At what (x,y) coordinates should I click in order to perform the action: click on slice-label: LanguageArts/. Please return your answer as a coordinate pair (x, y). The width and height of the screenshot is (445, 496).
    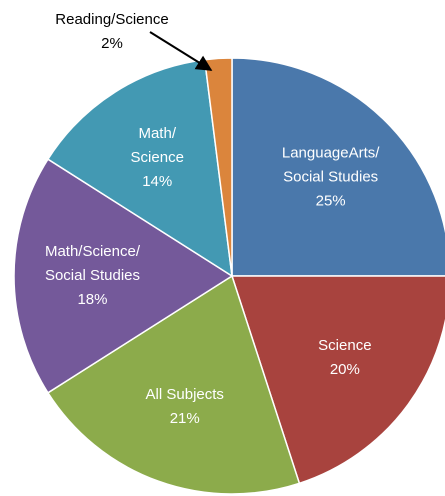
    Looking at the image, I should click on (331, 152).